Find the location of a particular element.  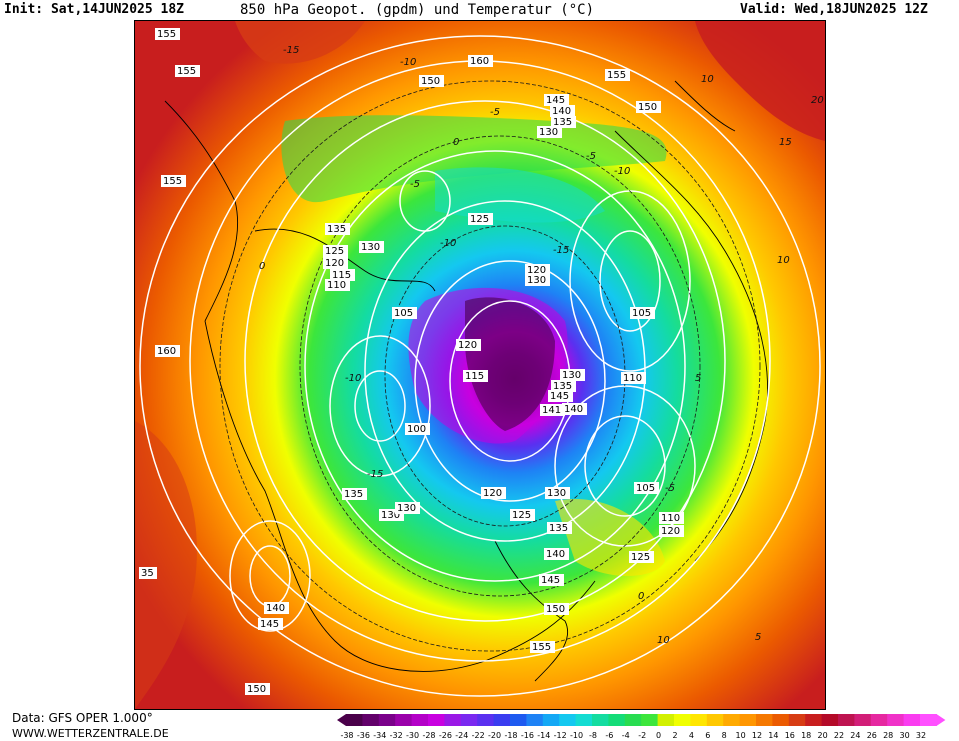

scale-tick-label: -8 is located at coordinates (593, 735).